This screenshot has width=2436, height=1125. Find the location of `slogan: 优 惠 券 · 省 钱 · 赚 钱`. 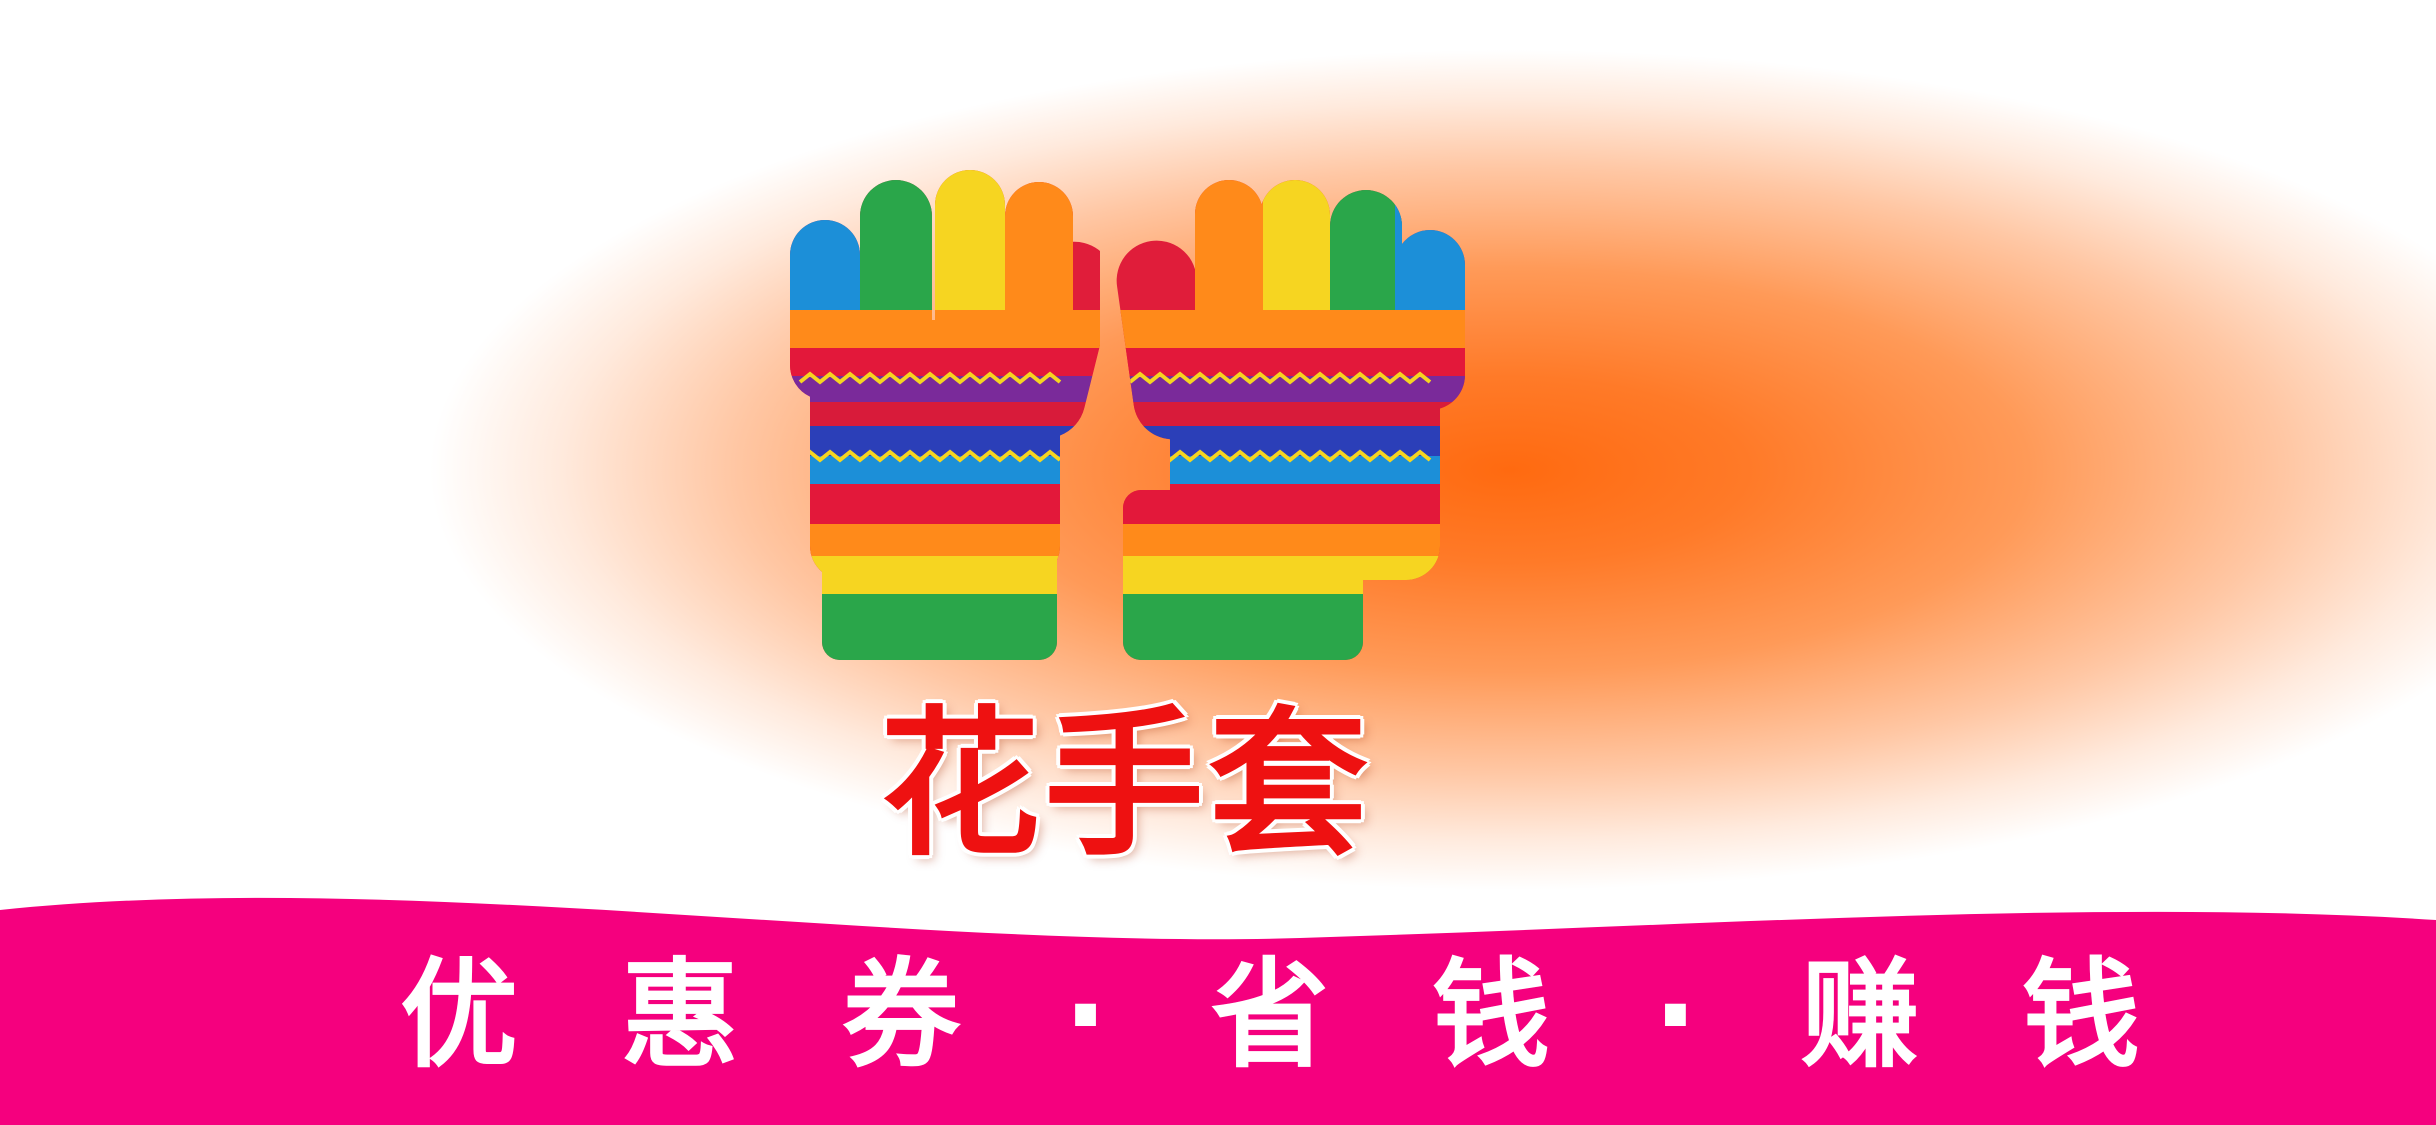

slogan: 优 惠 券 · 省 钱 · 赚 钱 is located at coordinates (1270, 1015).